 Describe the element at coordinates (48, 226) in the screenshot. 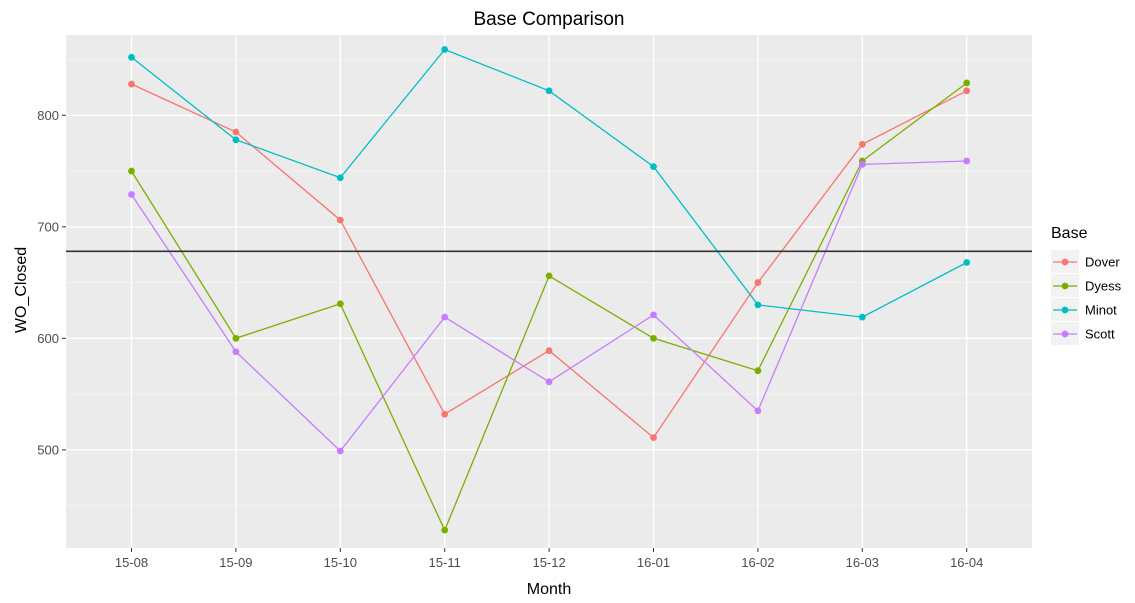

I see `y-tick-label: 700` at that location.